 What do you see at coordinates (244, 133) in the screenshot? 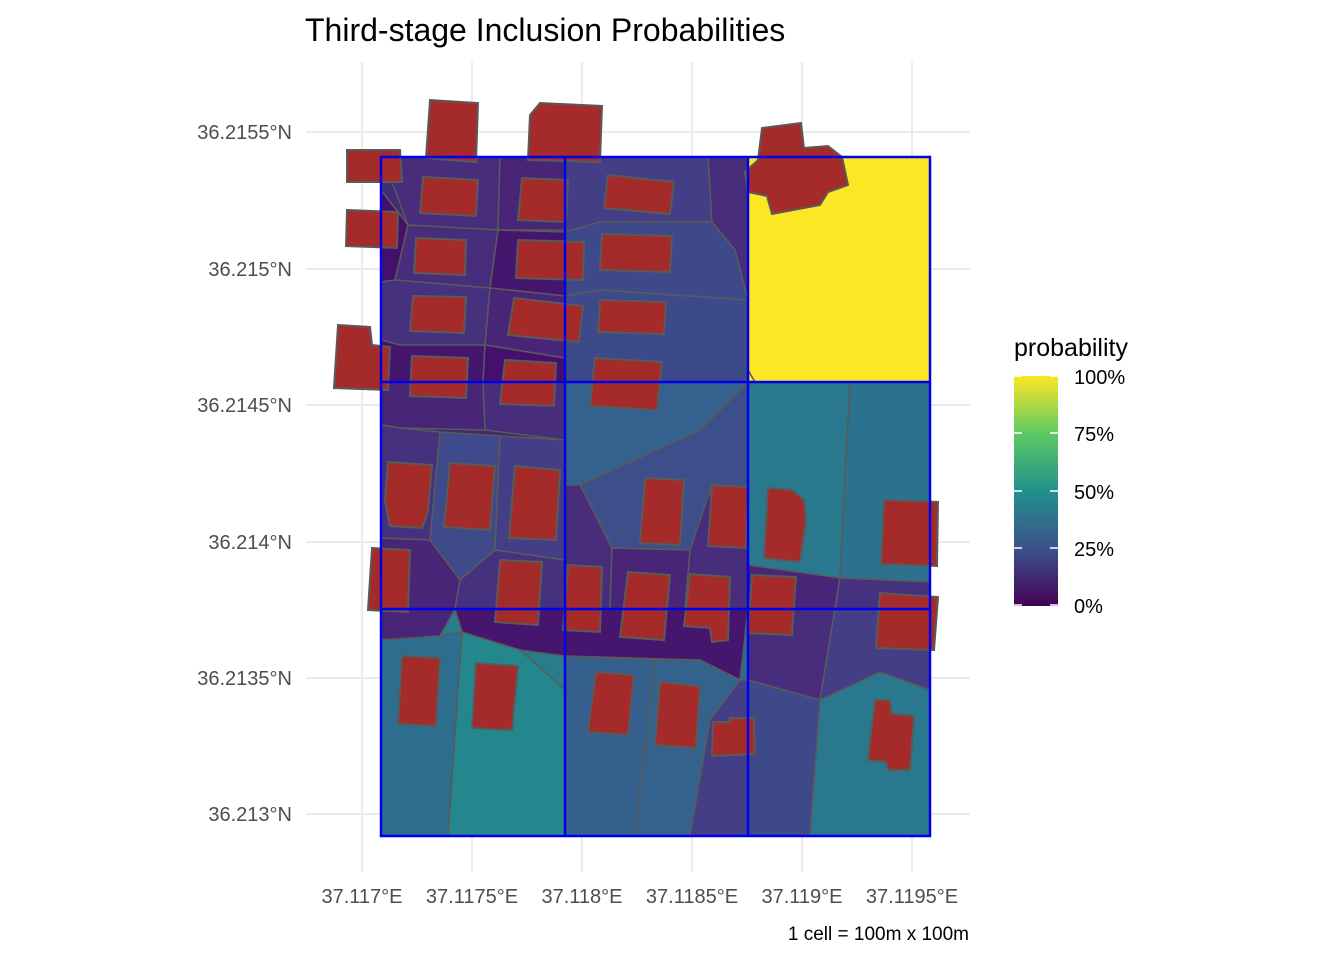
I see `y-tick-label: 36.2155°N` at bounding box center [244, 133].